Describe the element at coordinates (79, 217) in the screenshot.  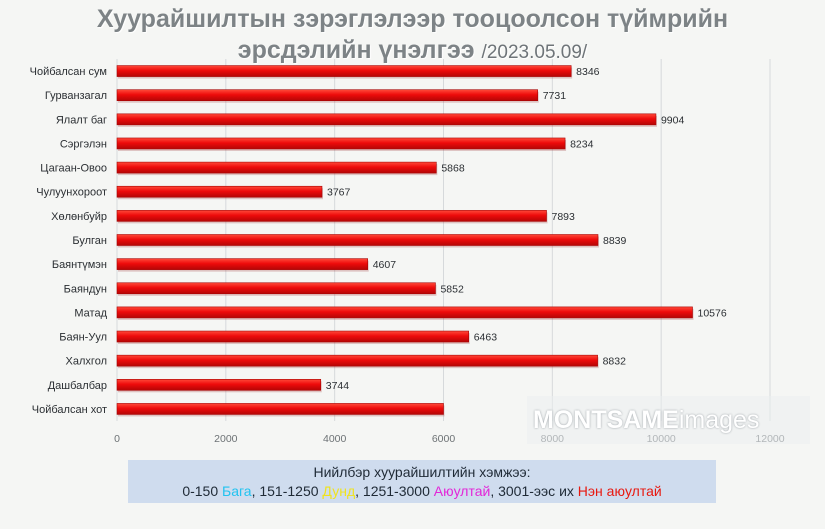
I see `category-label: Хөлөнбуйр` at that location.